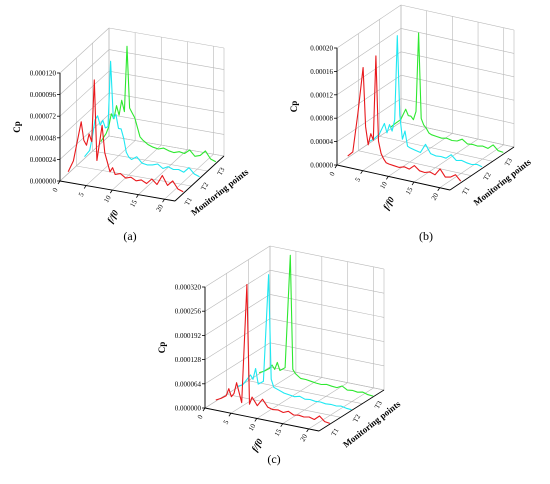 This screenshot has height=484, width=550. What do you see at coordinates (188, 384) in the screenshot?
I see `y-tick-label: 0.000064` at bounding box center [188, 384].